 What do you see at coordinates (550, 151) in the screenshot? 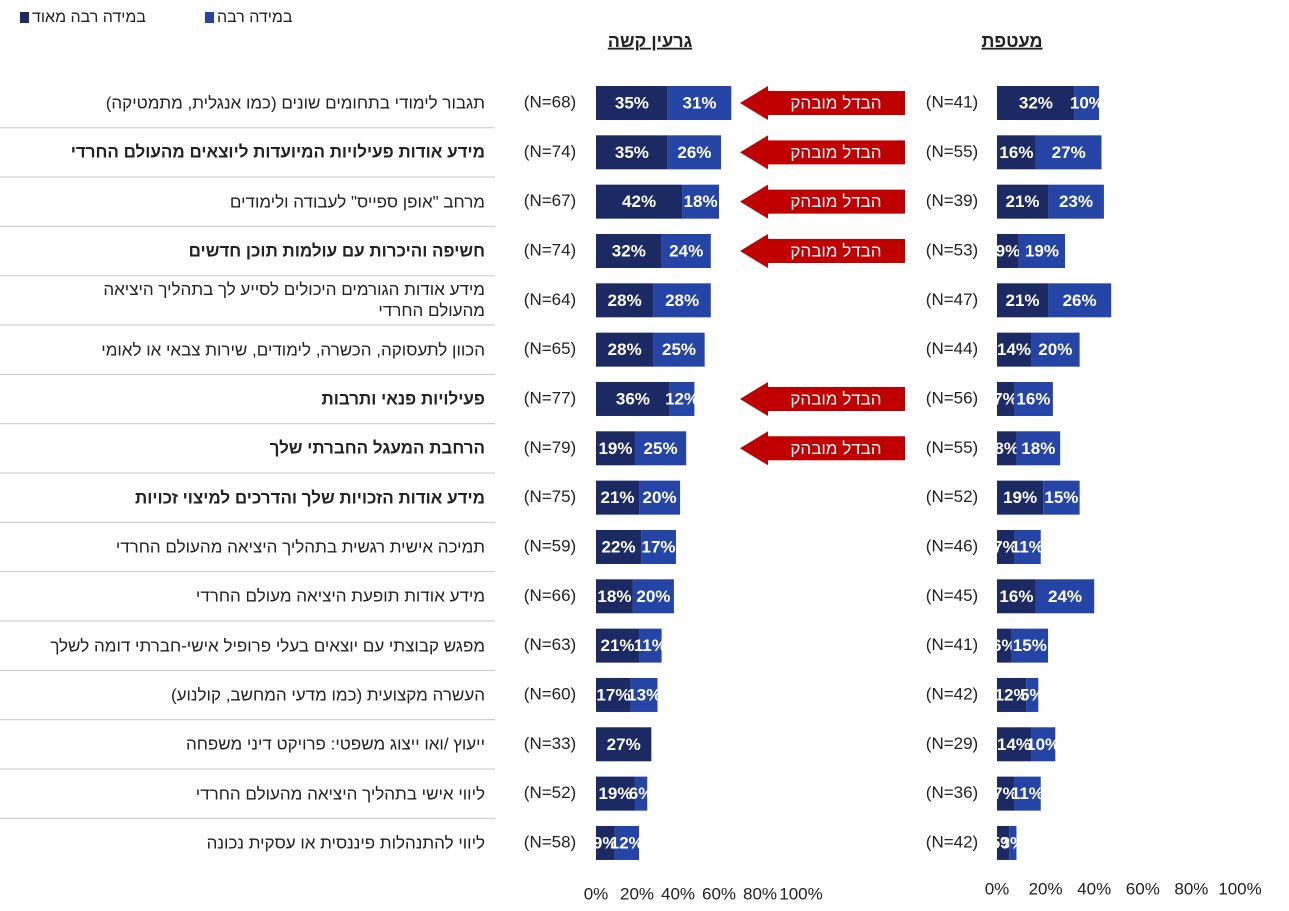
I see `n-label: (N=74)` at bounding box center [550, 151].